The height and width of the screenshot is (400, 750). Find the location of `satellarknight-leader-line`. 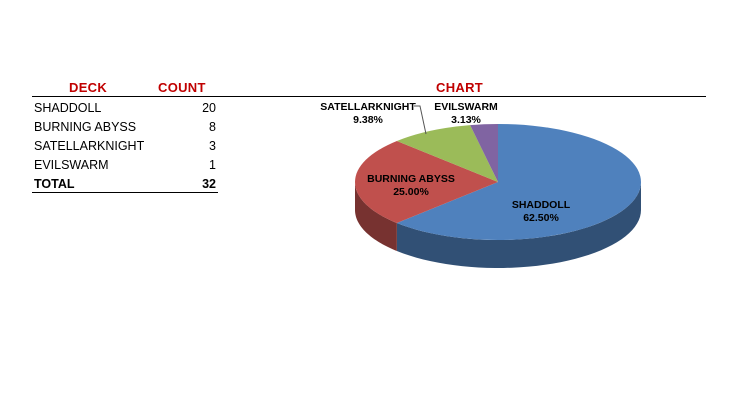

satellarknight-leader-line is located at coordinates (420, 120).